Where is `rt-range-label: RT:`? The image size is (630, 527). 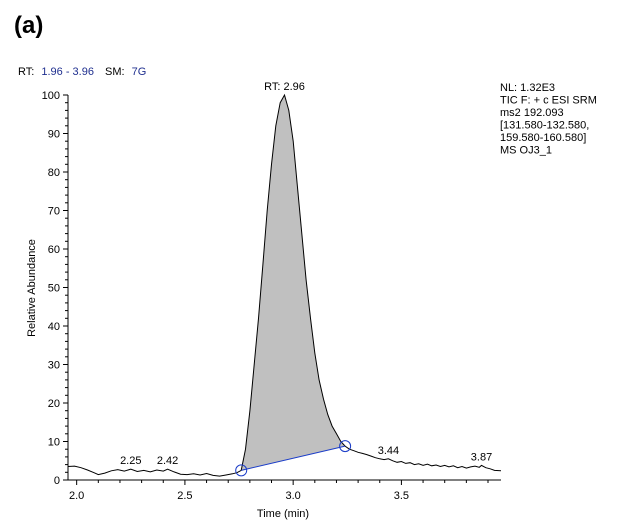
rt-range-label: RT: is located at coordinates (26, 72).